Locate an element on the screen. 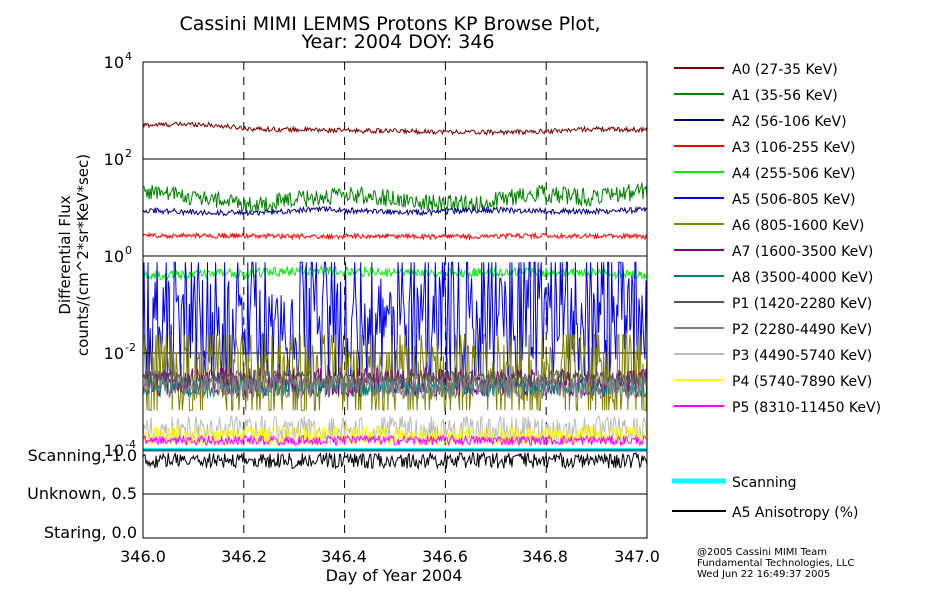  legend-label: P1 (1420-2280 KeV) is located at coordinates (802, 304).